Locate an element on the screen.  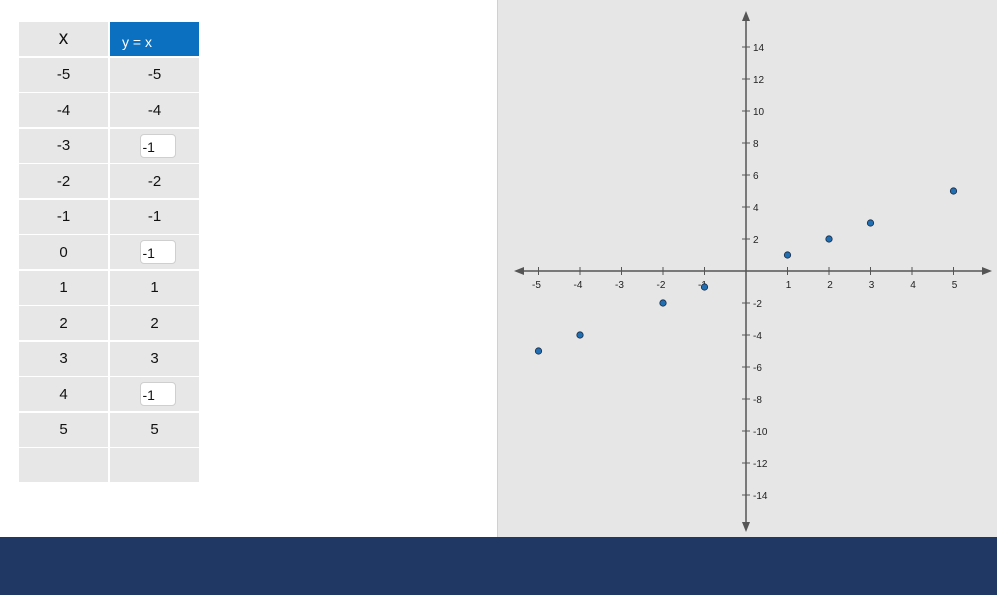
x-tick-label: 3 is located at coordinates (872, 285).